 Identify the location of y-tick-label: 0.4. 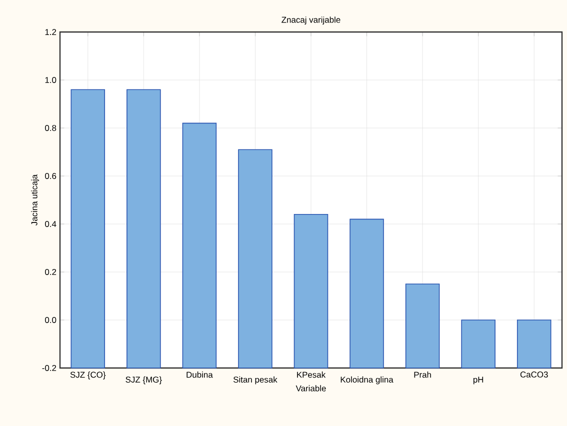
(50, 224).